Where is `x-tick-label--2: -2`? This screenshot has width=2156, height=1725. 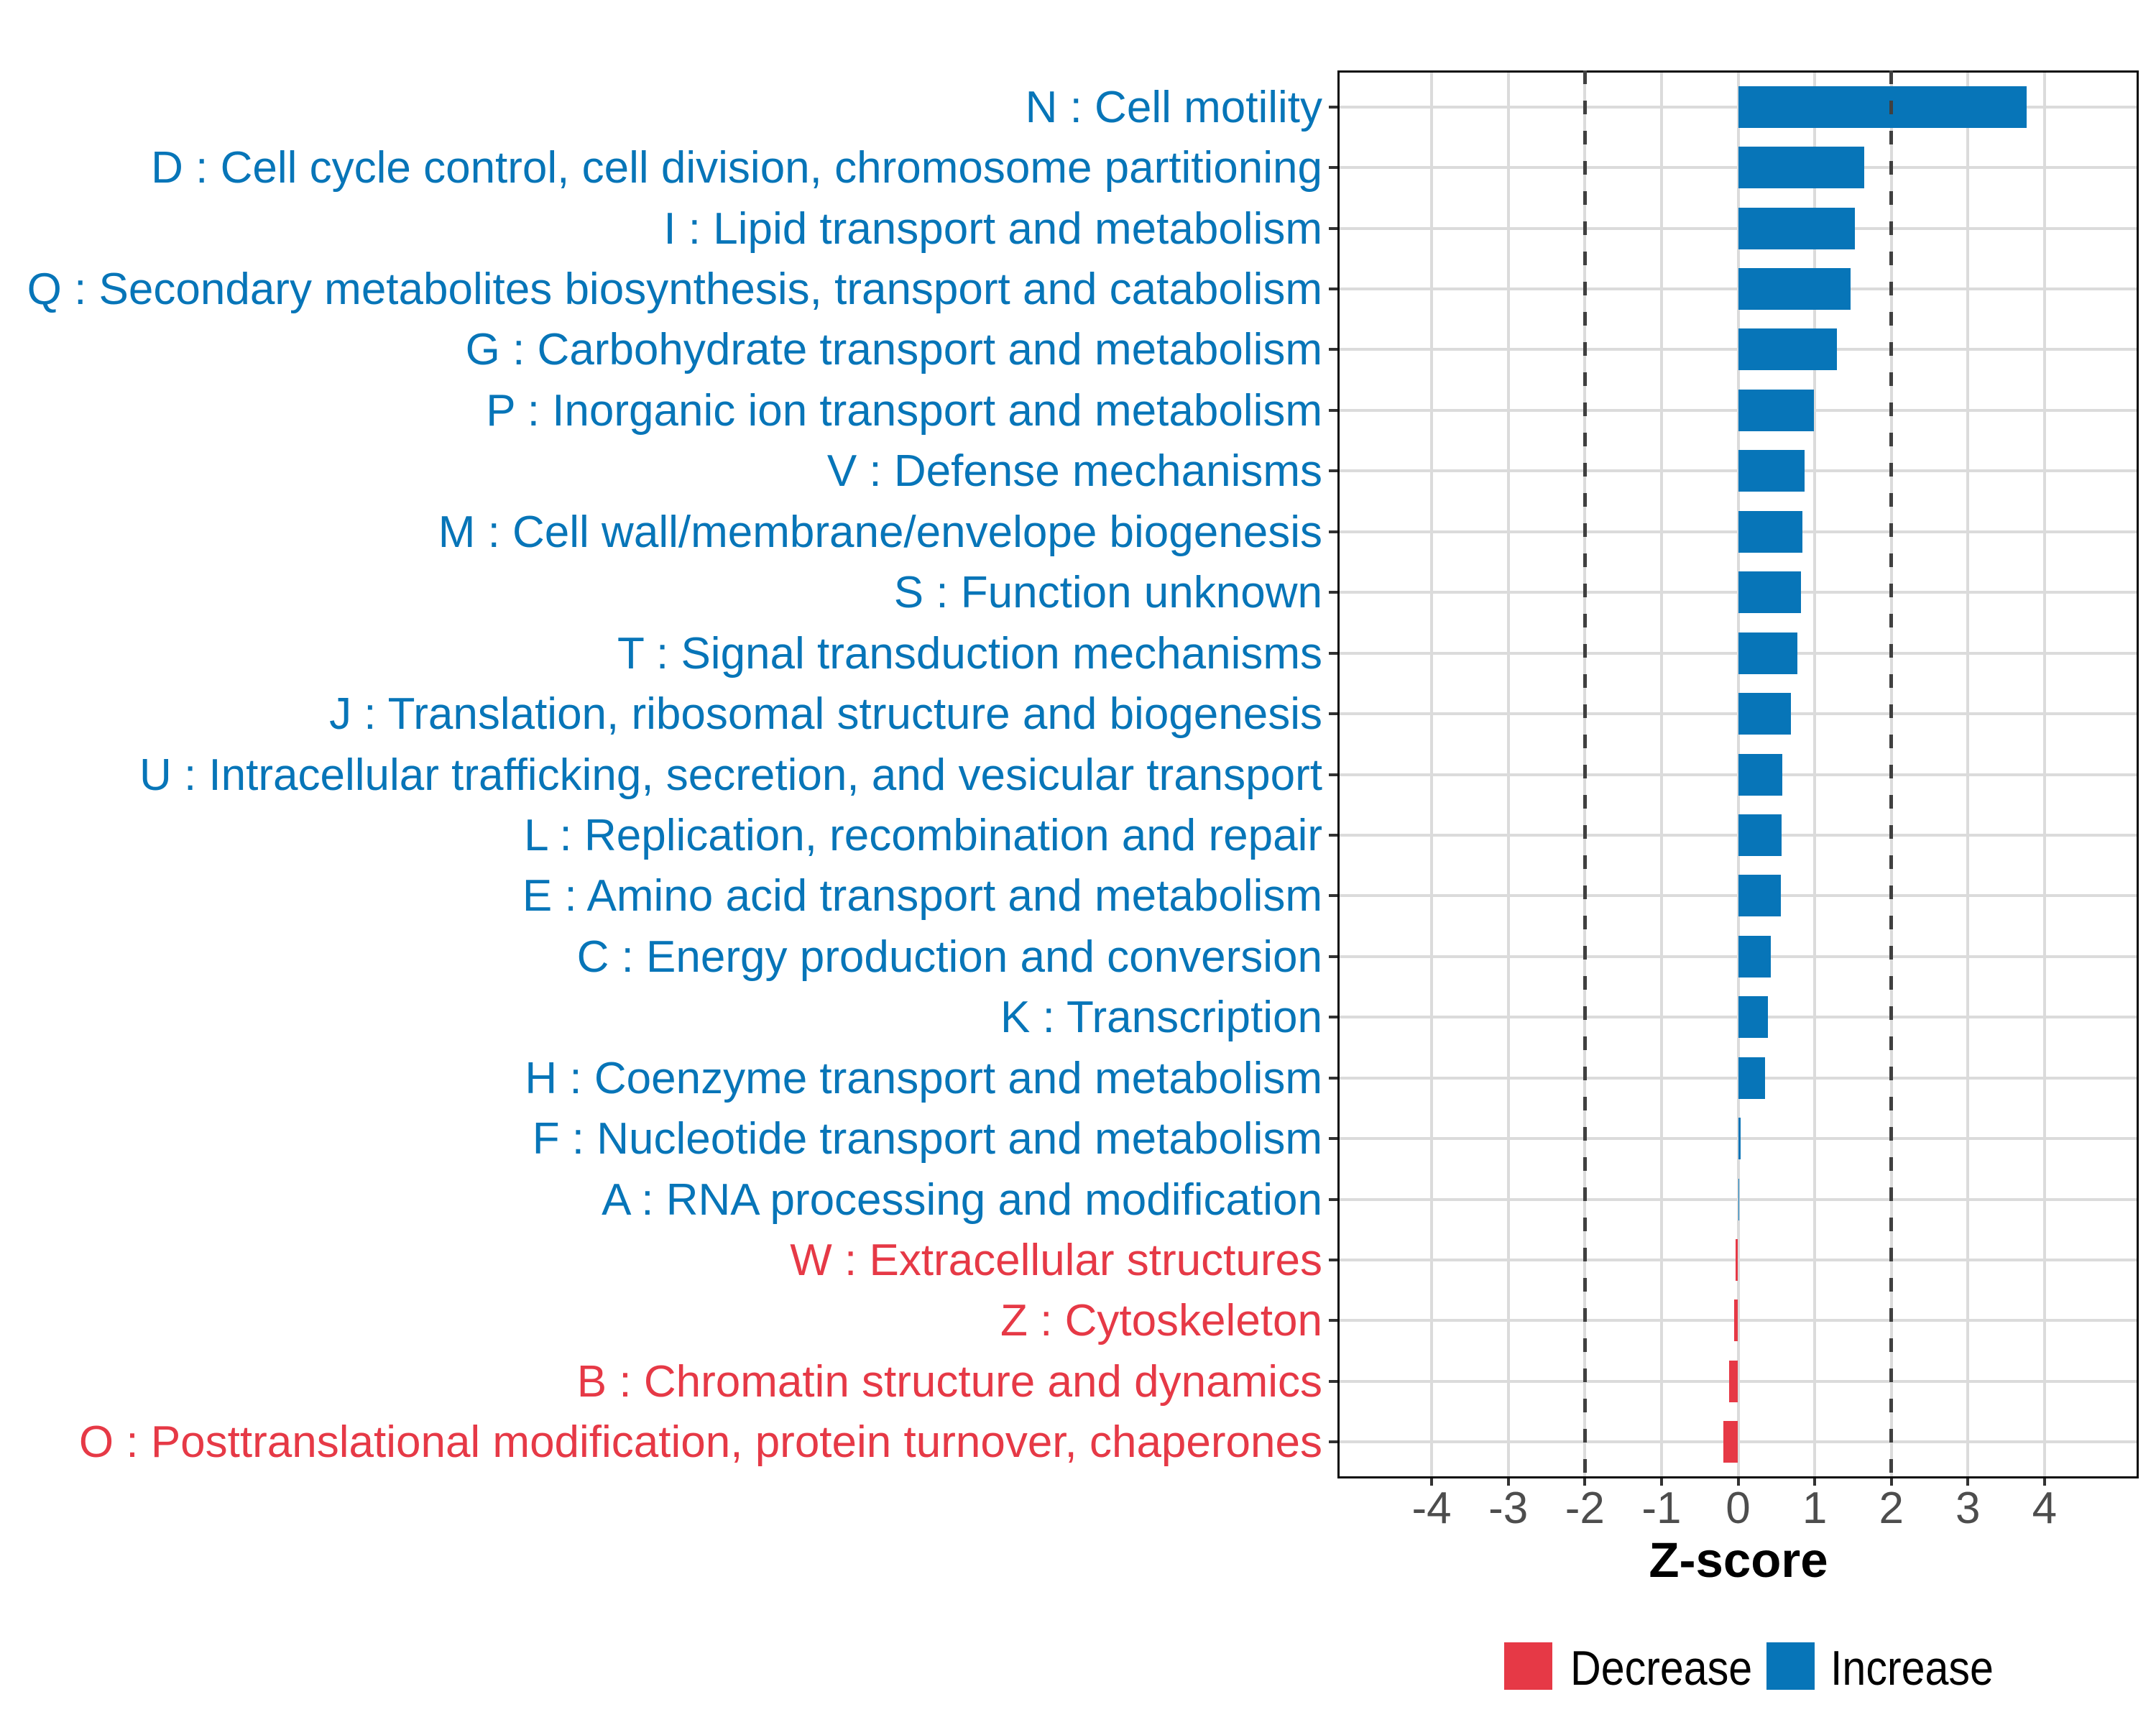 x-tick-label--2: -2 is located at coordinates (1585, 1508).